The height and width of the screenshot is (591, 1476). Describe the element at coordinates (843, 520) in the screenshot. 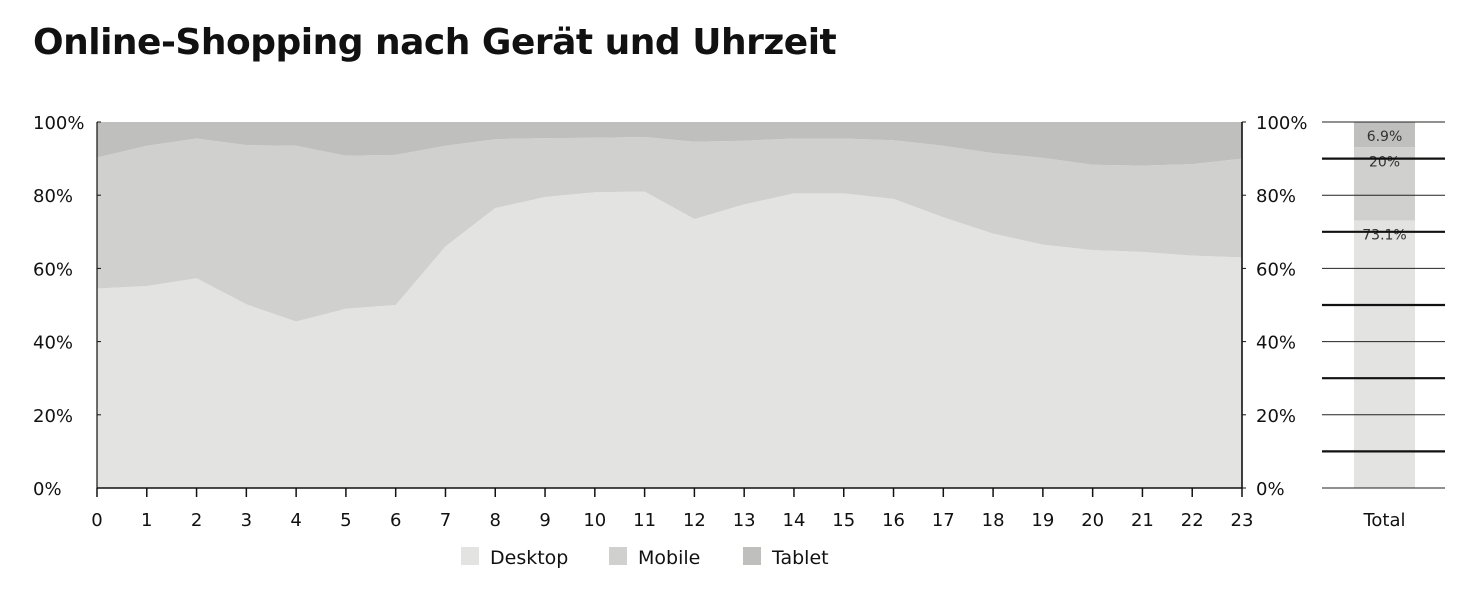

I see `x-tick-label: 15` at that location.